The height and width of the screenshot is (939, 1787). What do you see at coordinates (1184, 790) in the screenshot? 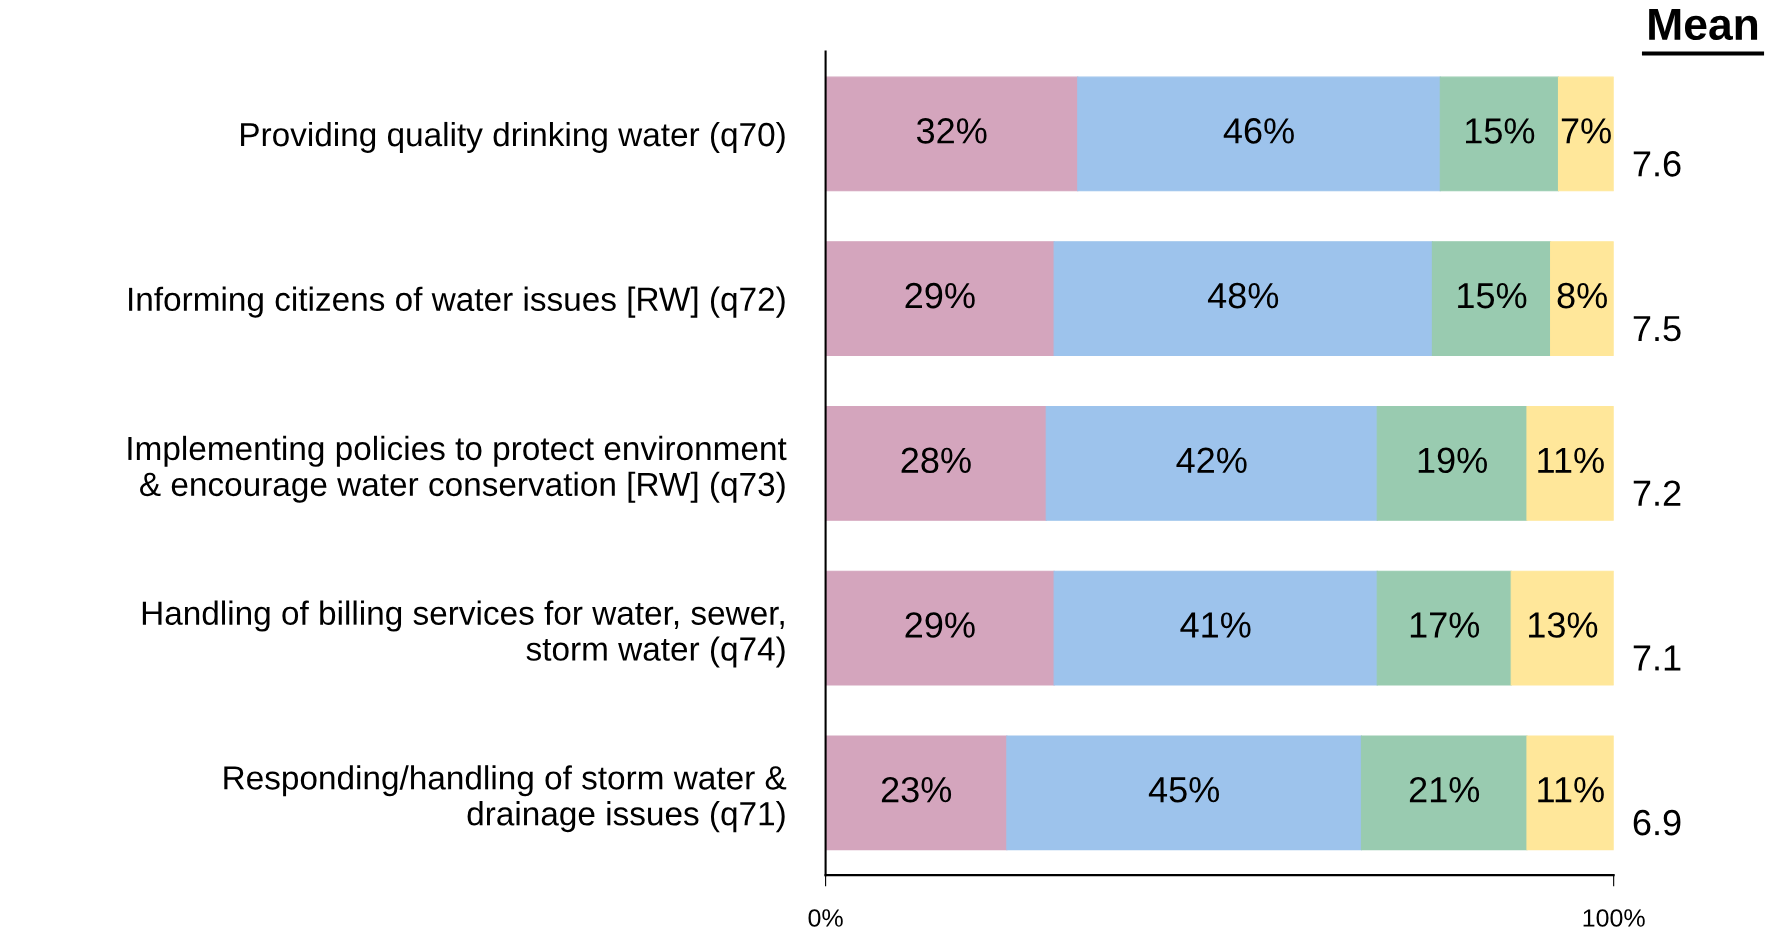
I see `data-label: 45%` at bounding box center [1184, 790].